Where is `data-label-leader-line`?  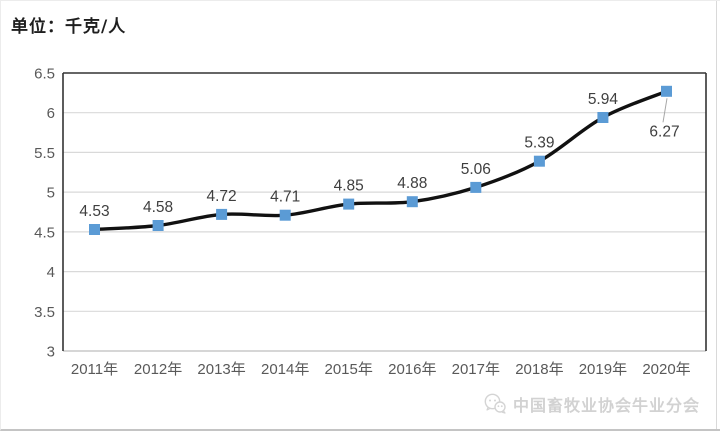
data-label-leader-line is located at coordinates (665, 110).